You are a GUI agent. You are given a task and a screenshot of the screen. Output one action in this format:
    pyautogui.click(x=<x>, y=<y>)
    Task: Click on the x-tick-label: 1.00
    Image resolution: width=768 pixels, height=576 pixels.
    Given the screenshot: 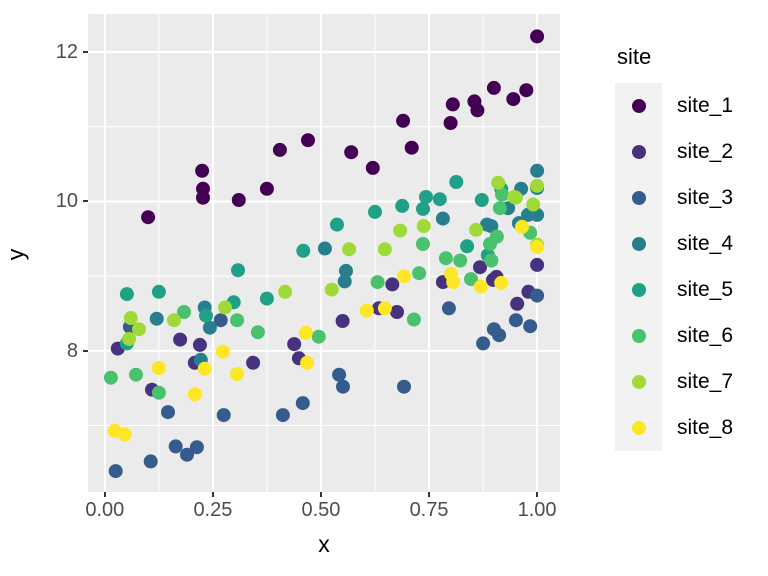 What is the action you would take?
    pyautogui.click(x=537, y=510)
    